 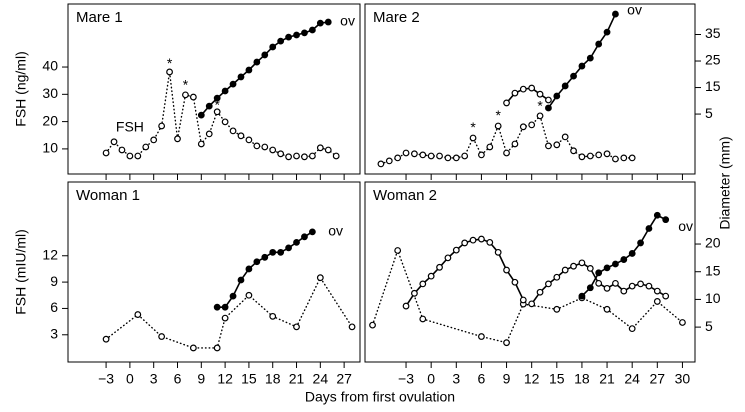 I want to click on y-axis-label: FSH (mIU/ml), so click(x=21, y=272).